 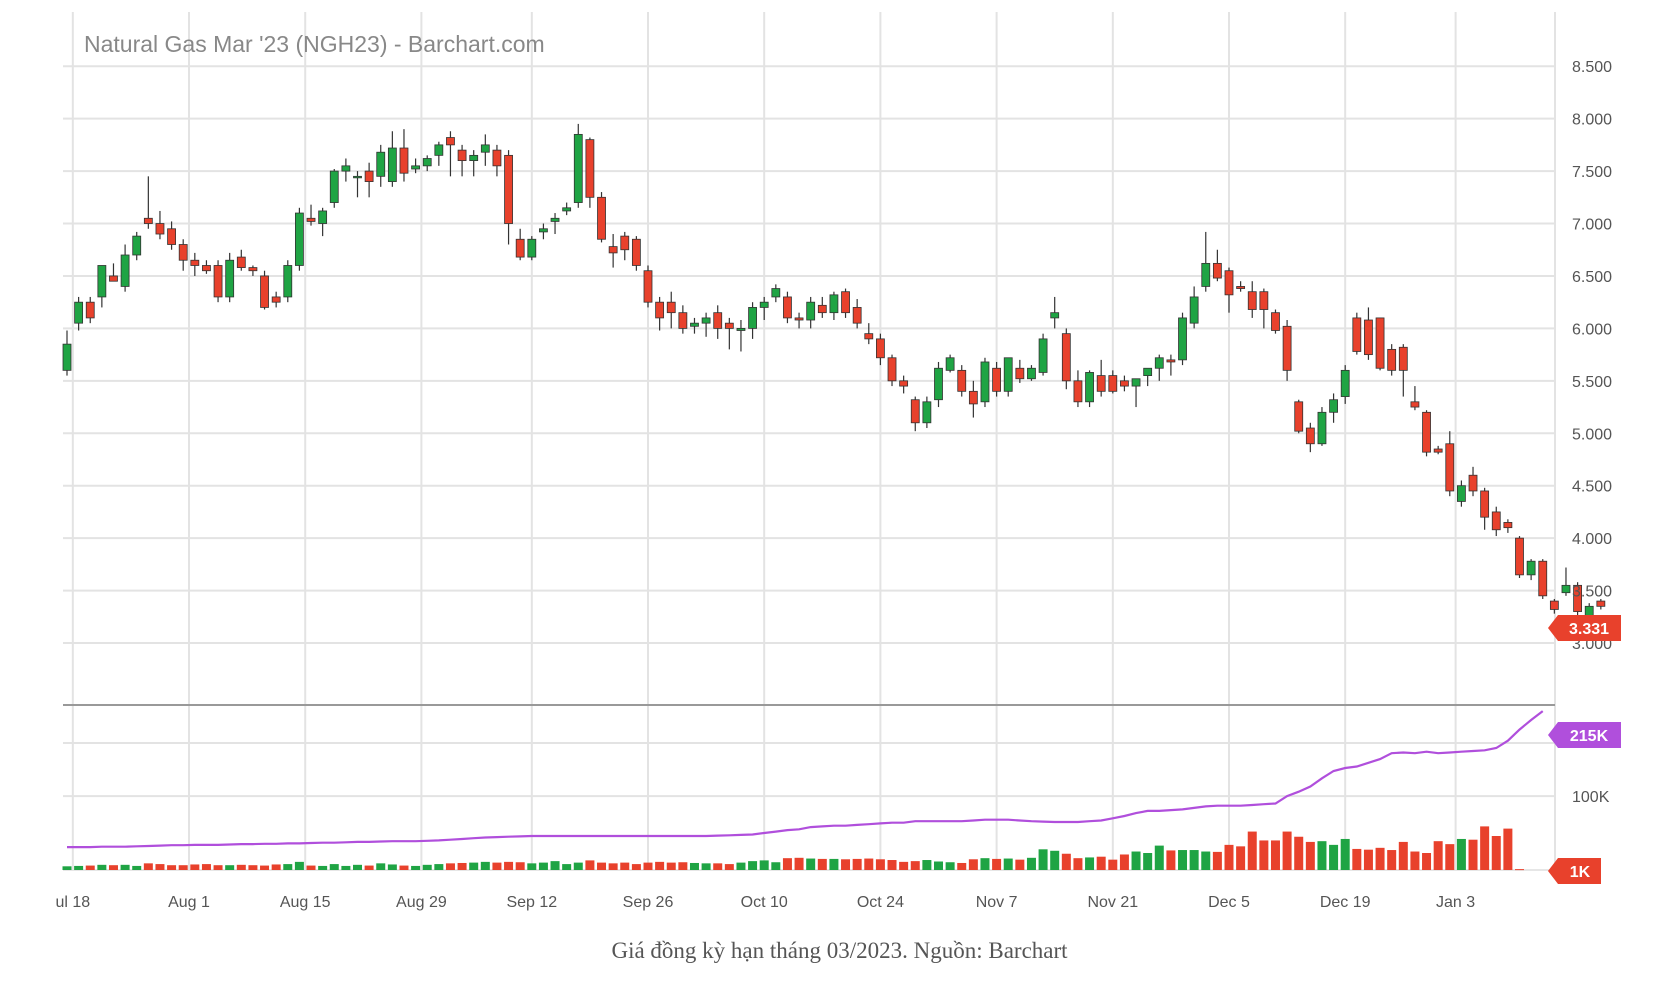 I want to click on date-tick-label: Aug 15, so click(x=305, y=902).